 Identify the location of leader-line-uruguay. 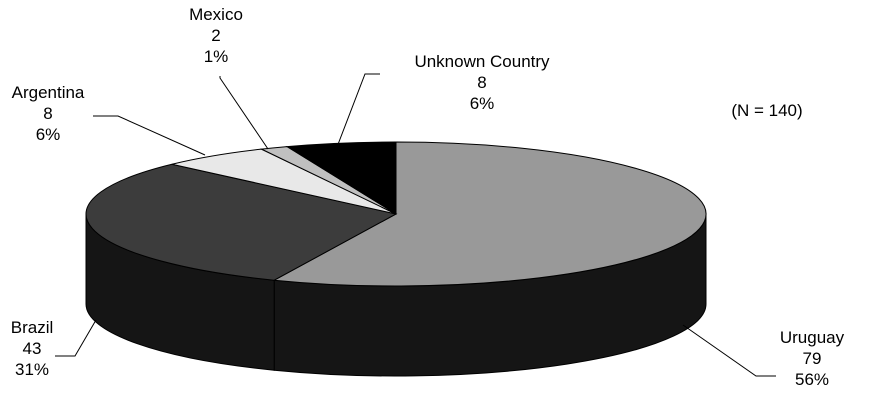
(729, 350).